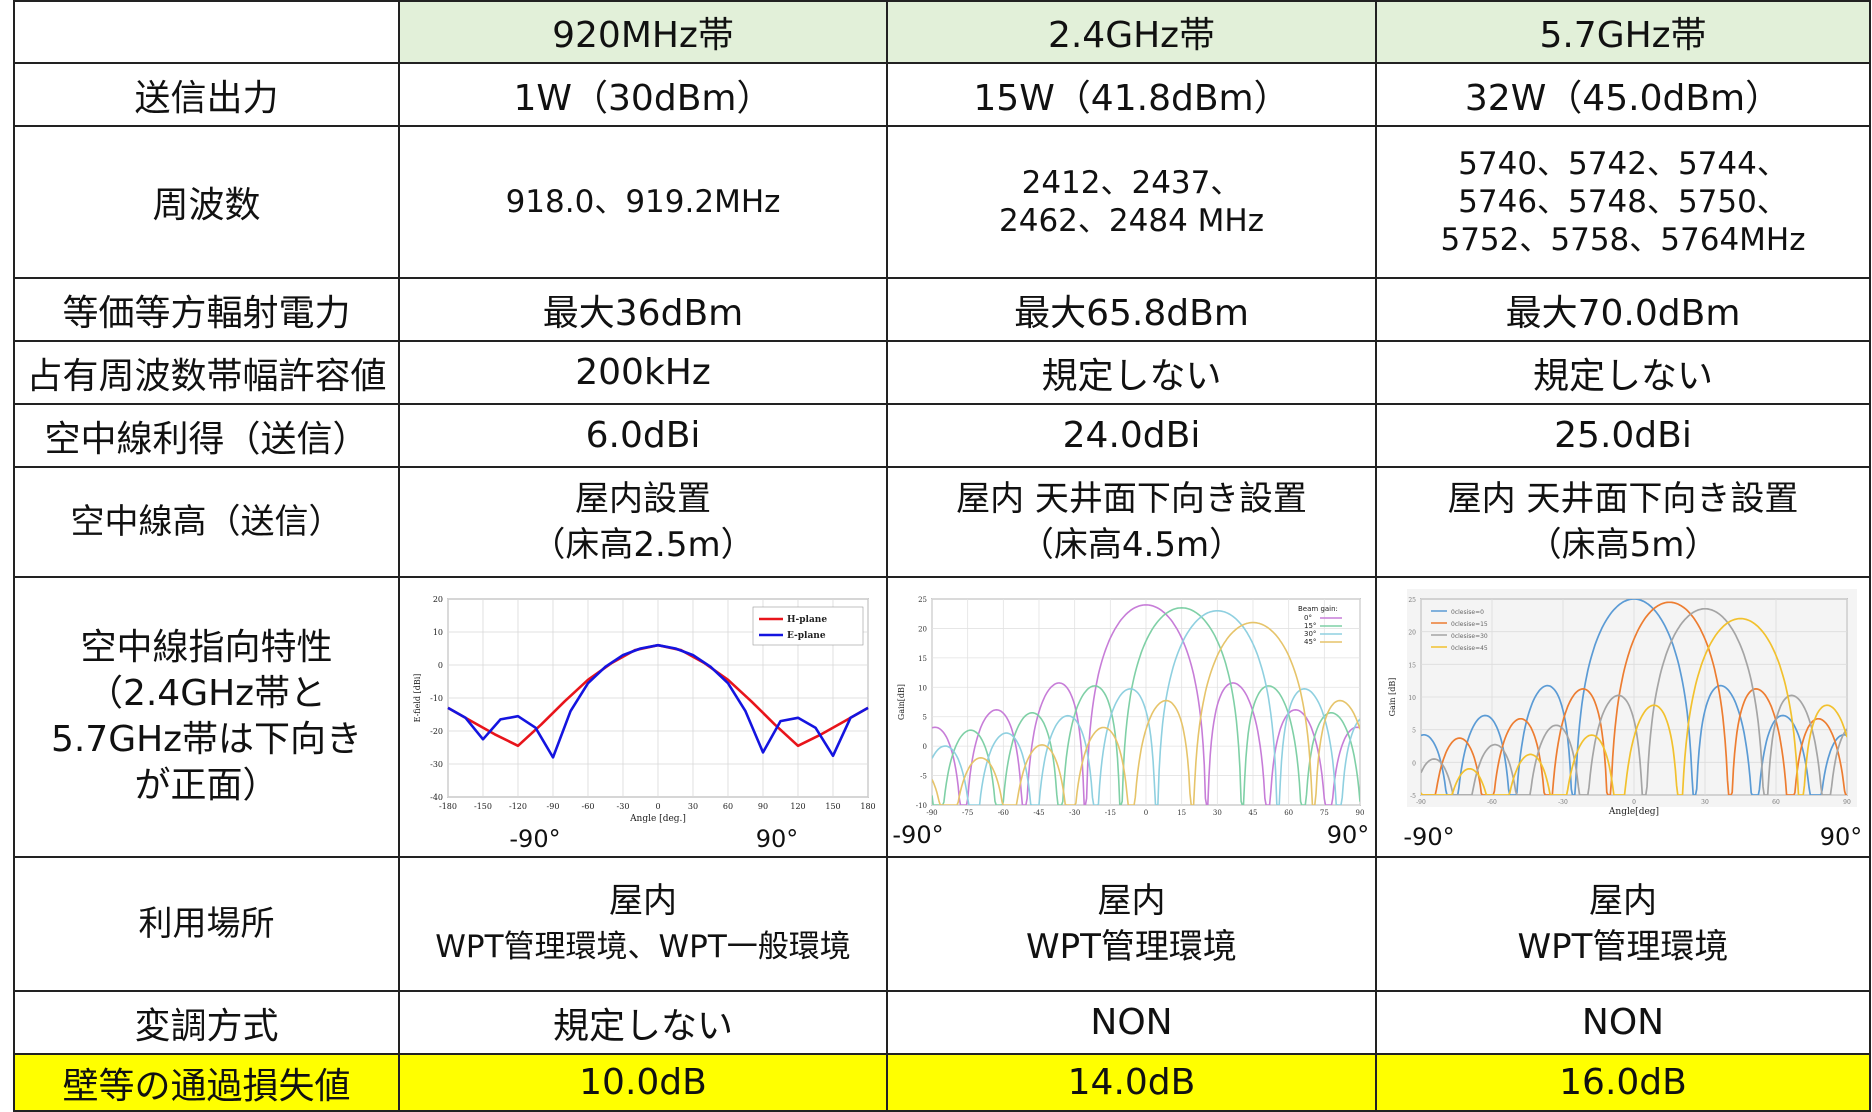 This screenshot has height=1112, width=1872. What do you see at coordinates (1623, 1022) in the screenshot?
I see `value-modulation-57: NON` at bounding box center [1623, 1022].